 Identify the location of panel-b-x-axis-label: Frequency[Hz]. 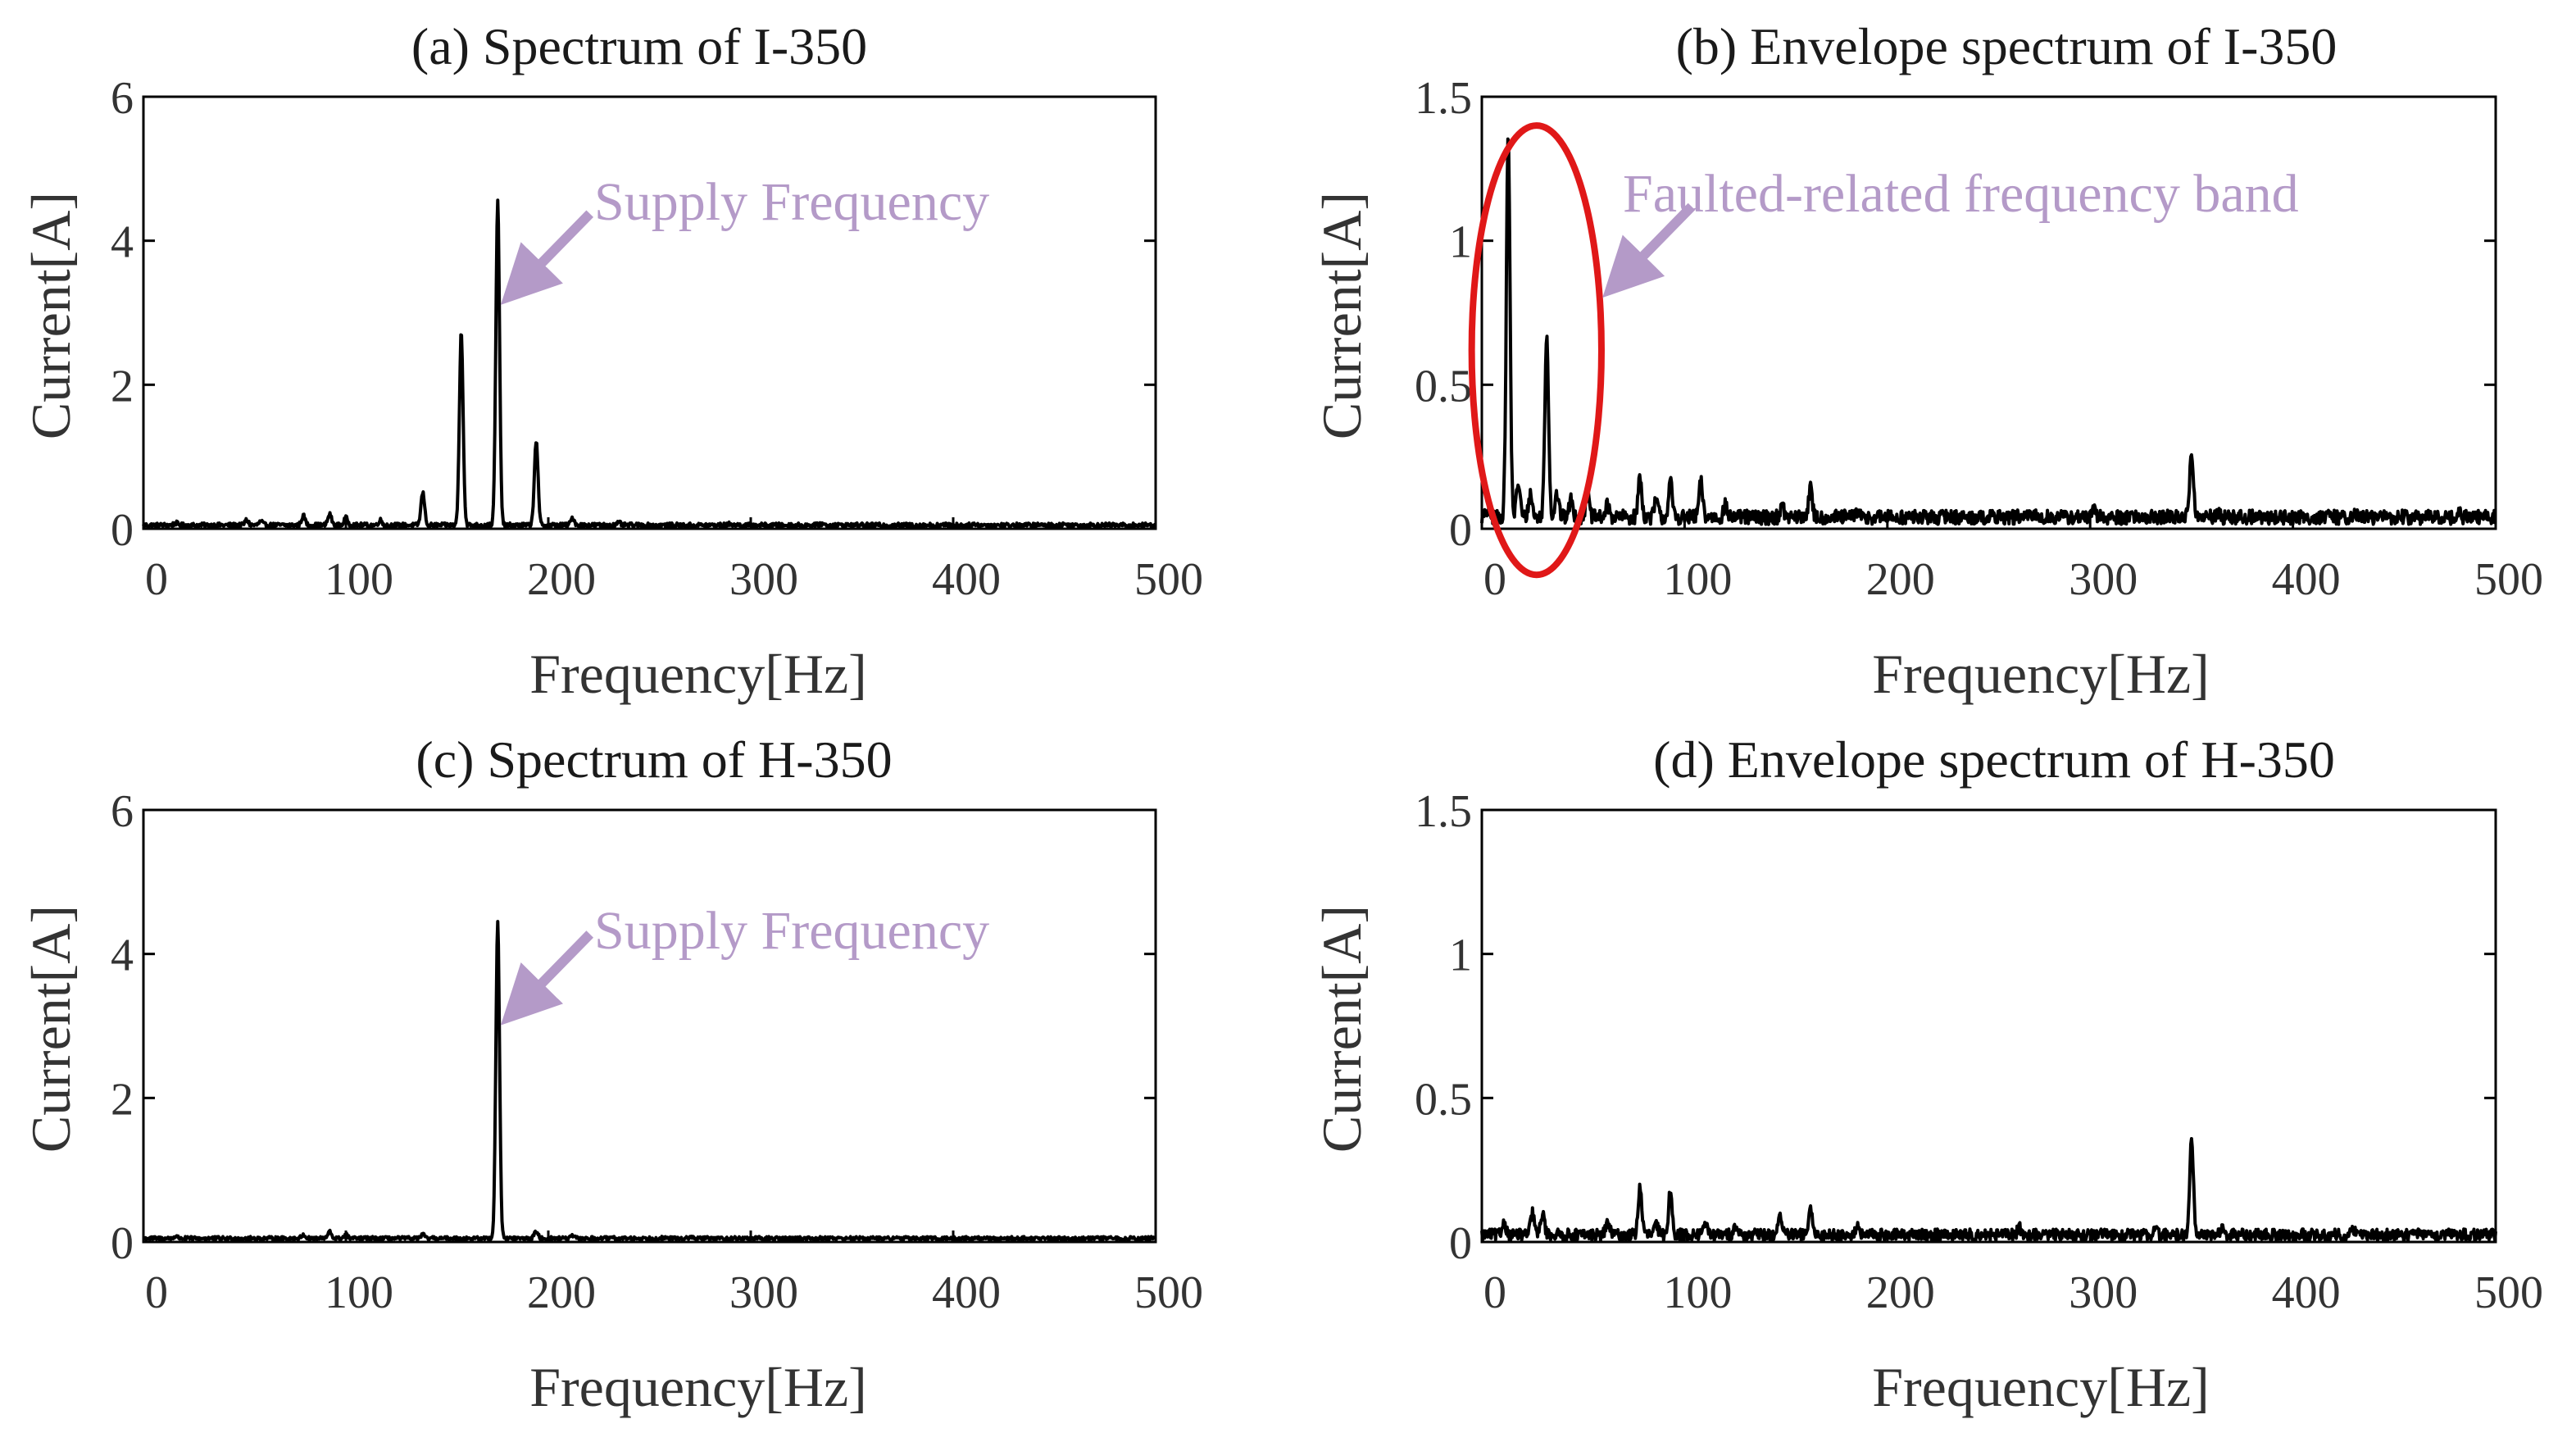
(2041, 674).